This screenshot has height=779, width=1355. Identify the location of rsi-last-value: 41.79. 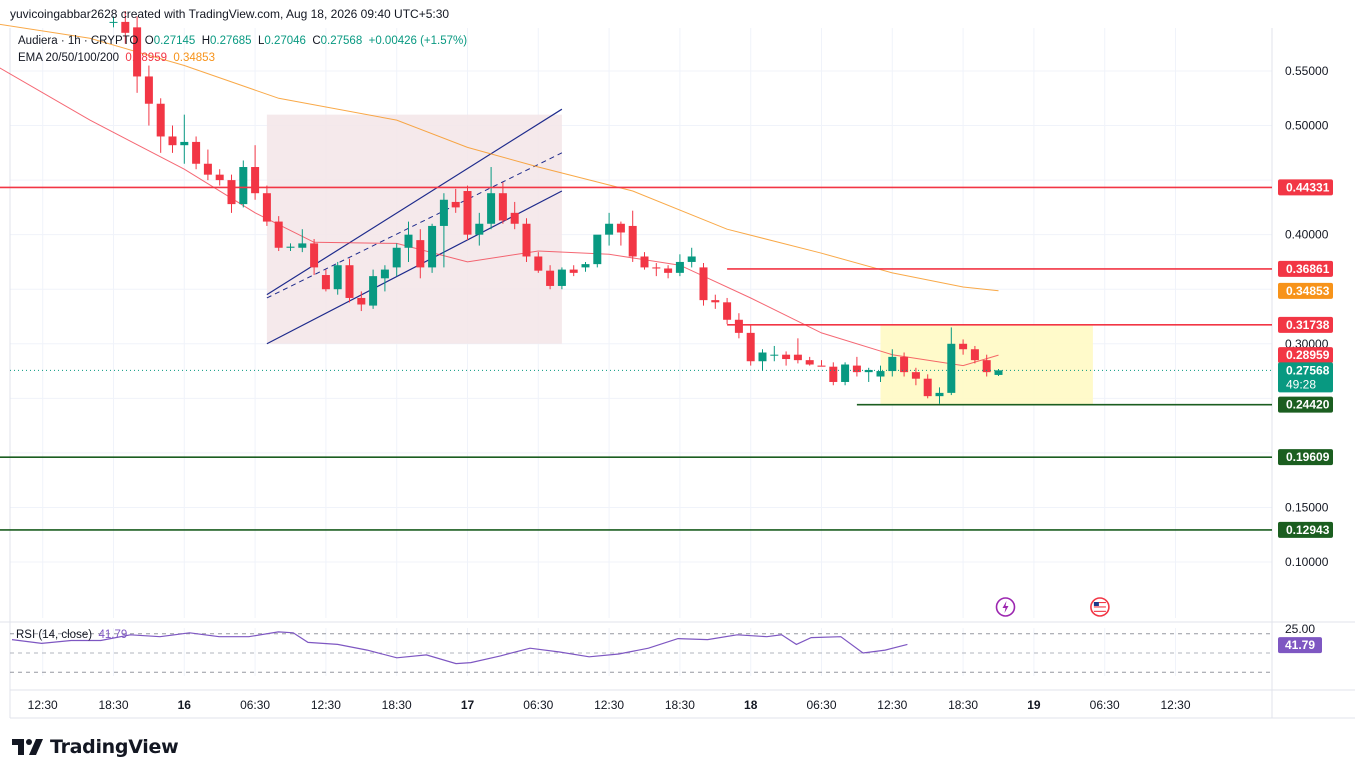
(1300, 645).